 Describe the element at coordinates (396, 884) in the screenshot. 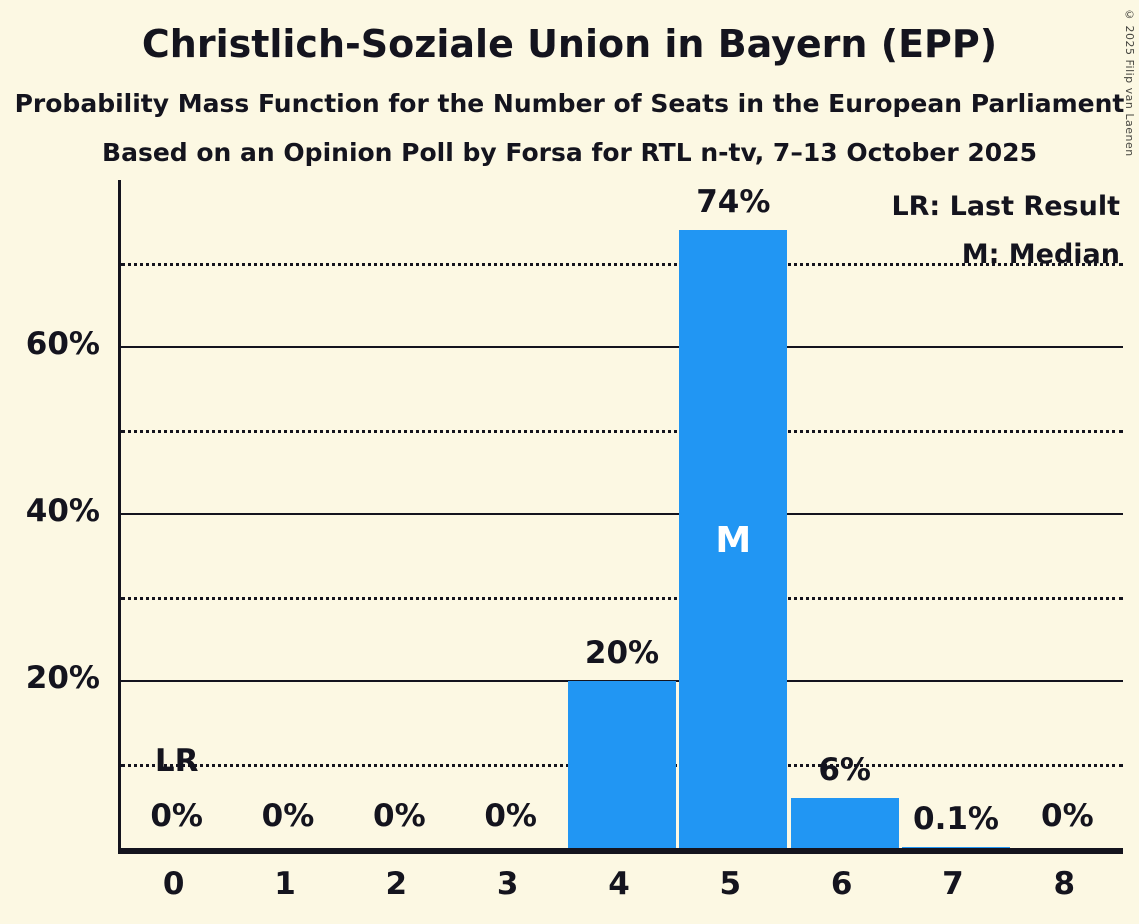

I see `x-tick-label: 2` at that location.